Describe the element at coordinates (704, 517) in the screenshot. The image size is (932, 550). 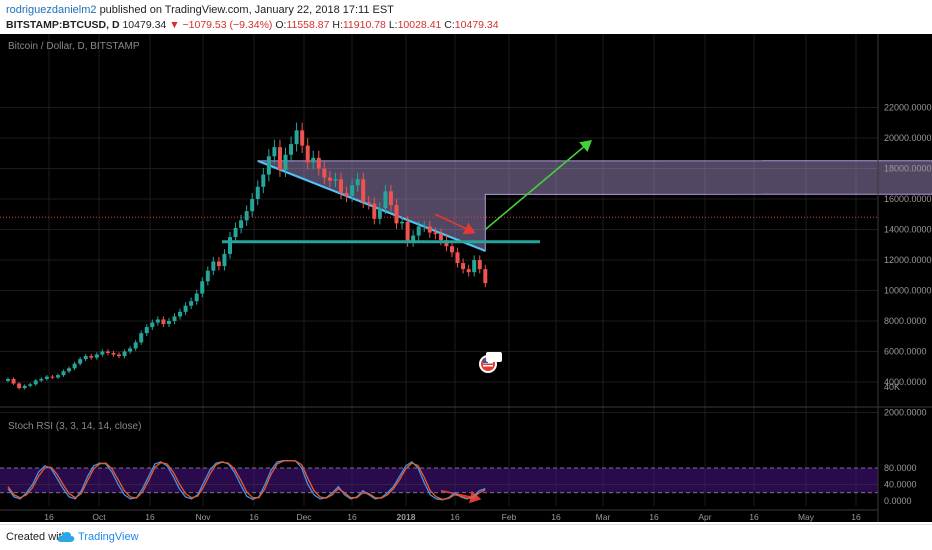
I see `x-tick-label: Apr` at that location.